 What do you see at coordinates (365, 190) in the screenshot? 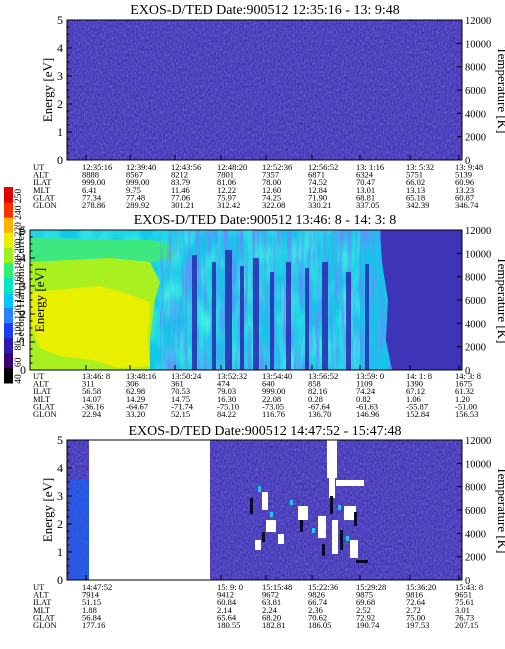
I see `info-cell: 13.01` at bounding box center [365, 190].